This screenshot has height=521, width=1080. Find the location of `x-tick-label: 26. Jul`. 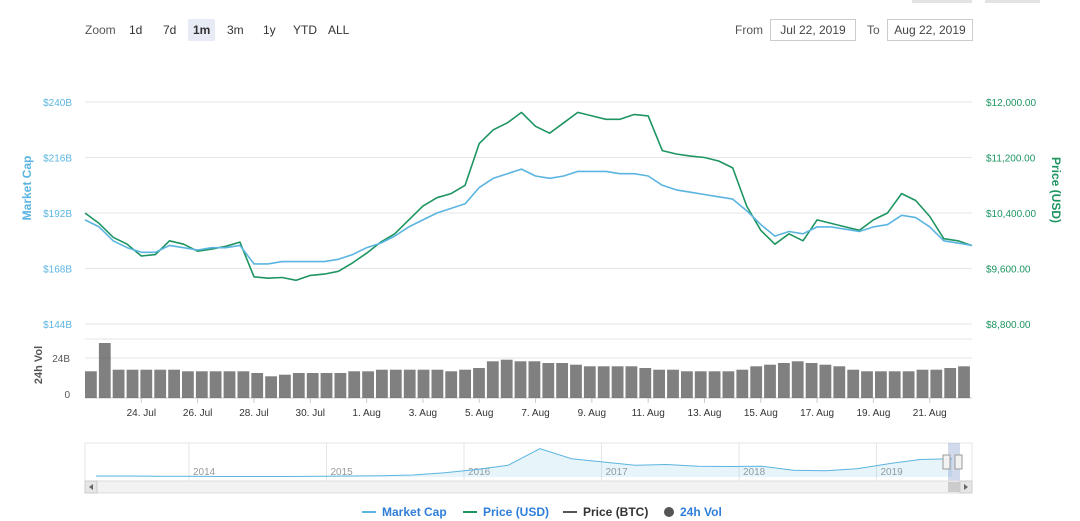

x-tick-label: 26. Jul is located at coordinates (197, 413).